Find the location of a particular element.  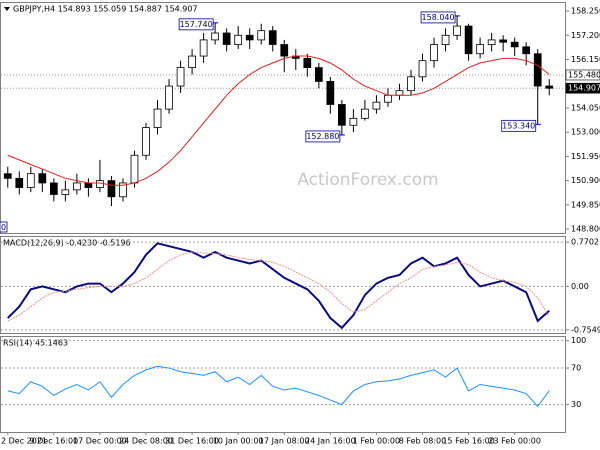

y-tick-label: 153.000 is located at coordinates (585, 132).